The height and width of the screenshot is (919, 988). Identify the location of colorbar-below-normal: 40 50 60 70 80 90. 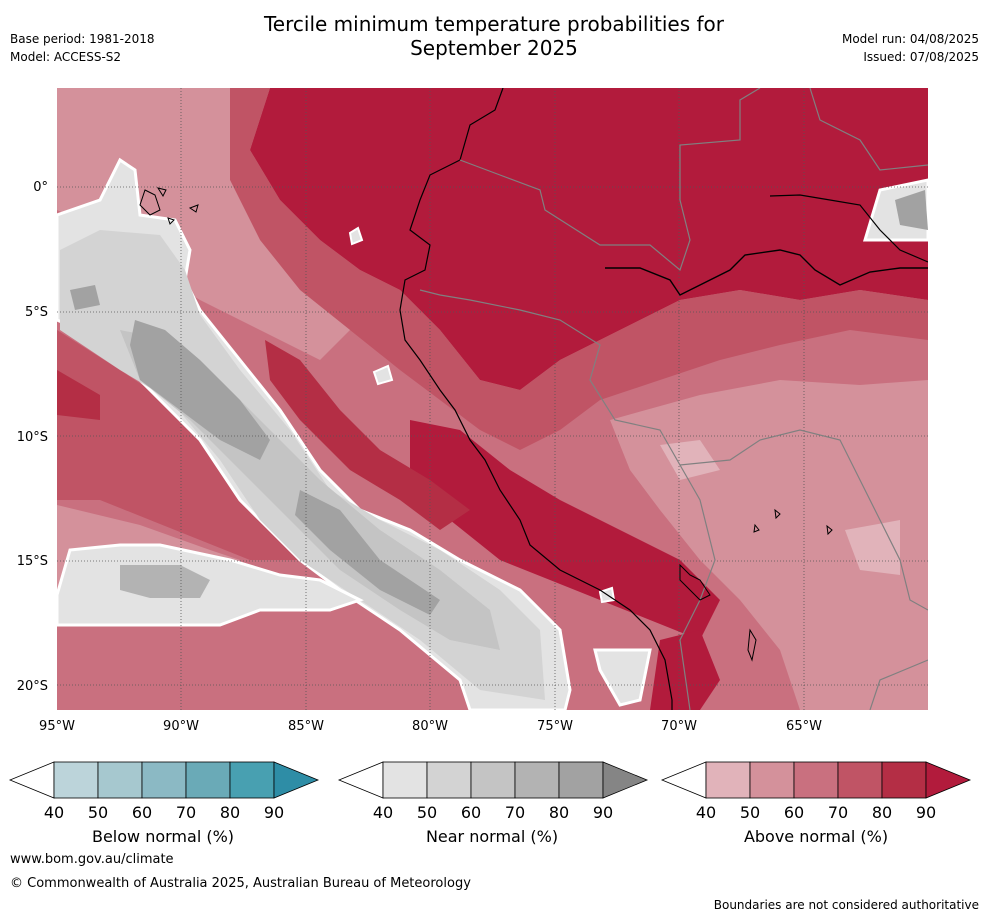
(164, 791).